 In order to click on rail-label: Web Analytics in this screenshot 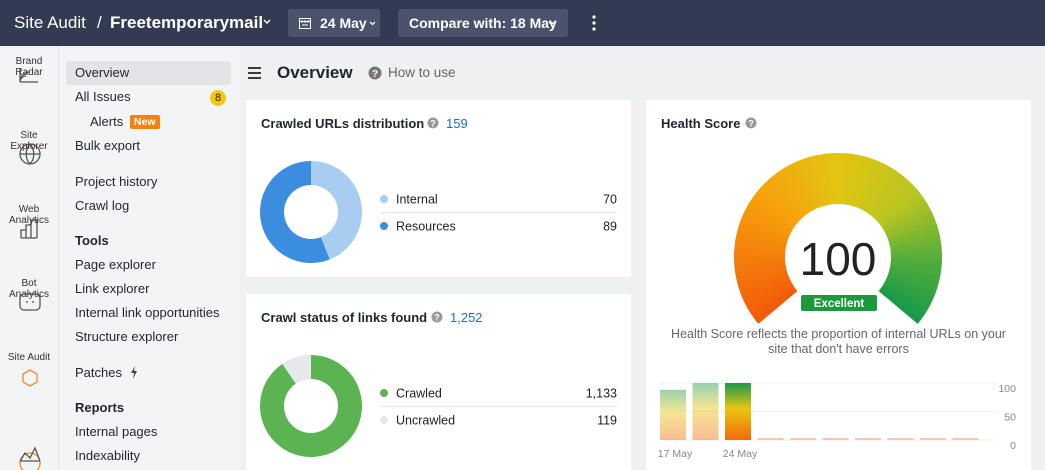, I will do `click(28, 215)`.